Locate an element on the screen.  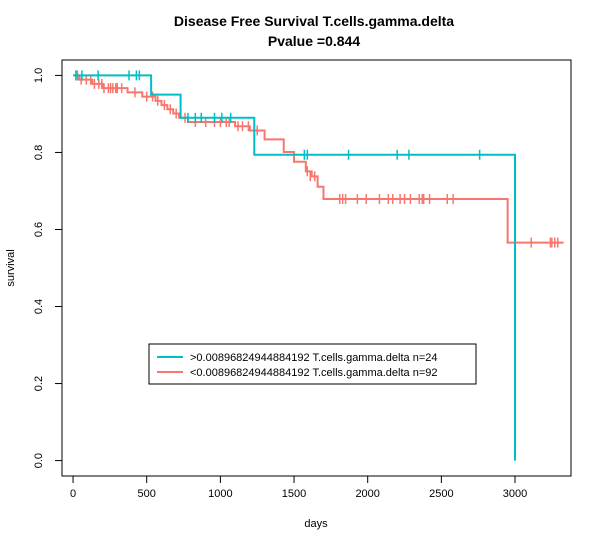
y-tick-label: 0.2 is located at coordinates (39, 383).